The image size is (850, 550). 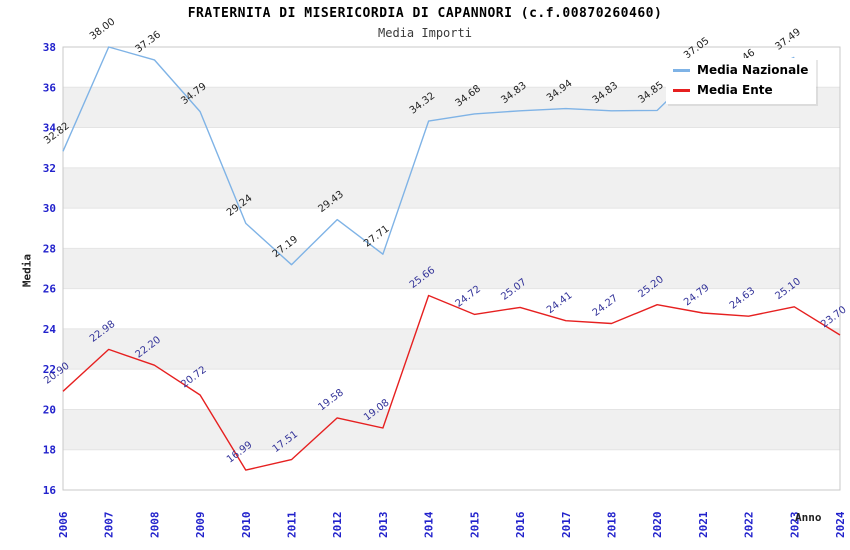 I want to click on svg-text: 2024, so click(x=840, y=524).